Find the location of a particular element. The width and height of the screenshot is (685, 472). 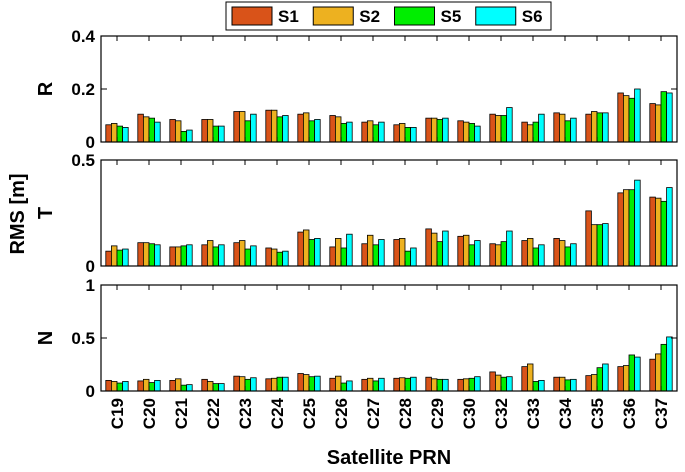

bar-R-S5-C28 is located at coordinates (407, 135).